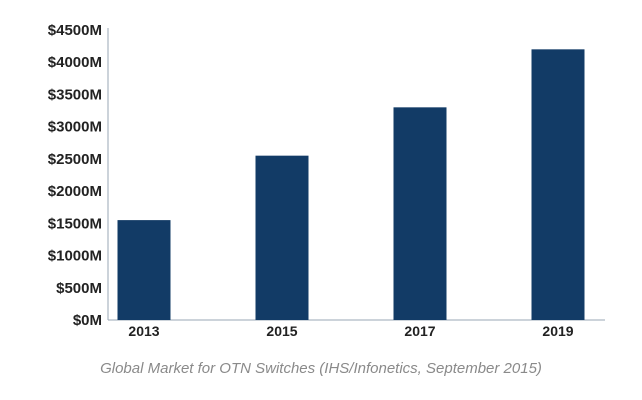 This screenshot has width=642, height=400. I want to click on bar-2015, so click(282, 237).